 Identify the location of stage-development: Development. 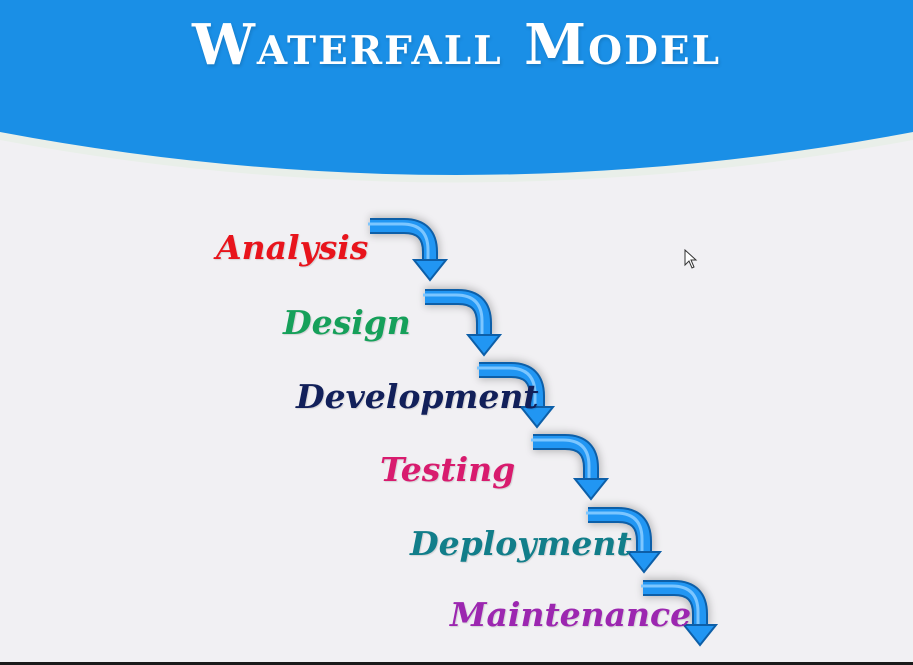
(417, 396).